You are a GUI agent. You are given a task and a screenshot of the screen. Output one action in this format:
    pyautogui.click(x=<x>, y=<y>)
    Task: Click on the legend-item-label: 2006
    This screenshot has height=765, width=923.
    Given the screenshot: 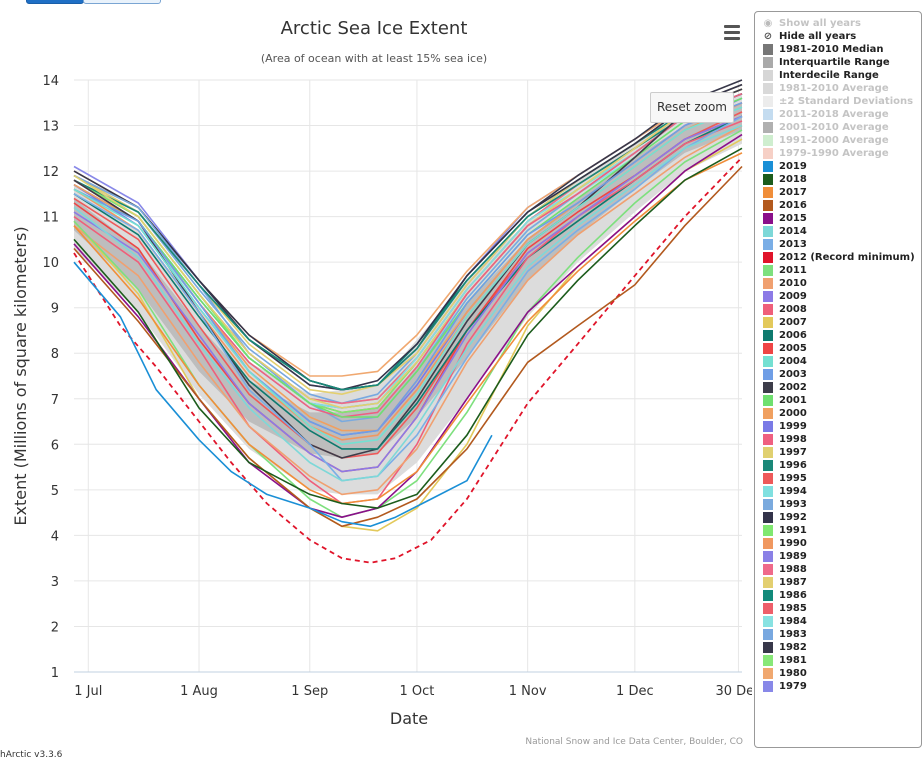 What is the action you would take?
    pyautogui.click(x=793, y=335)
    